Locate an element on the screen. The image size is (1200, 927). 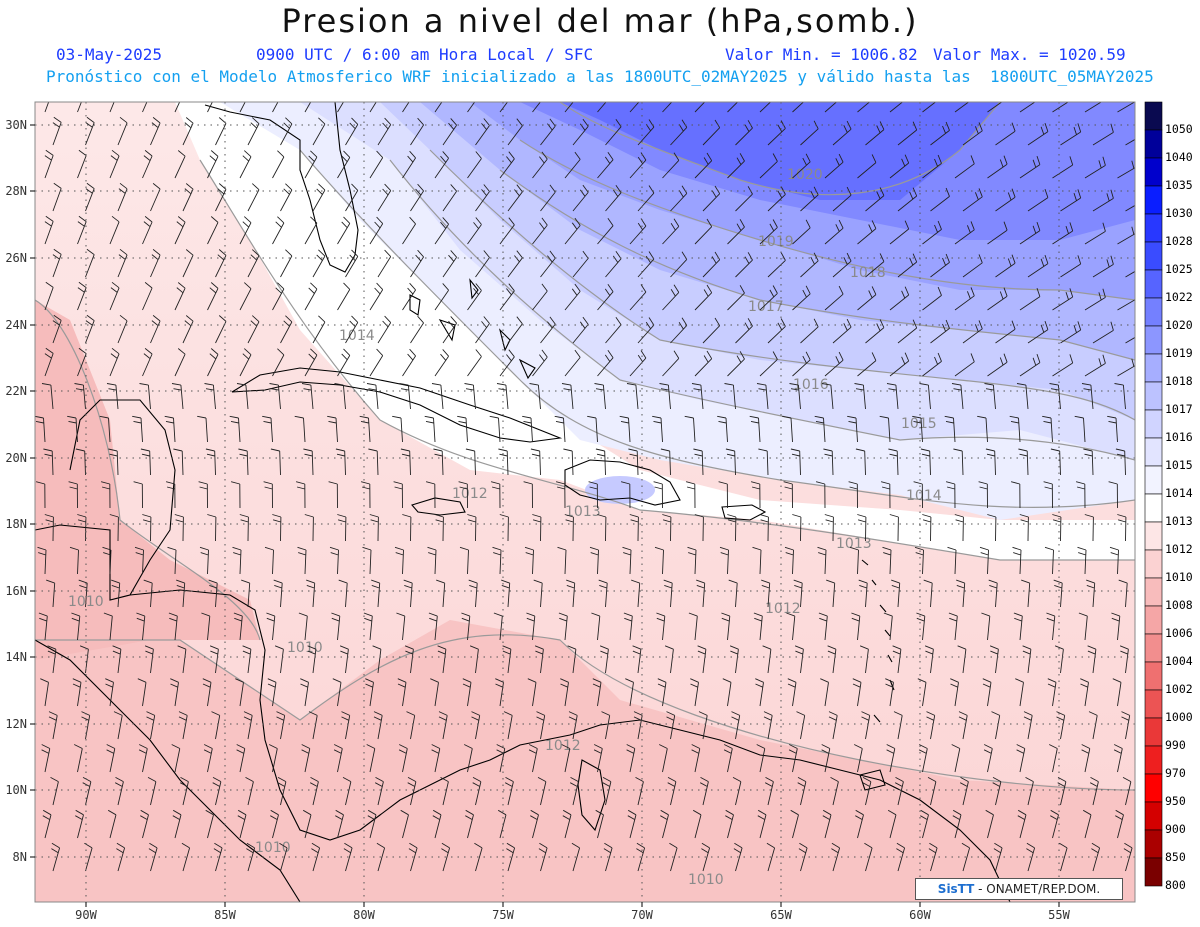
lat-label: 16N is located at coordinates (16, 591).